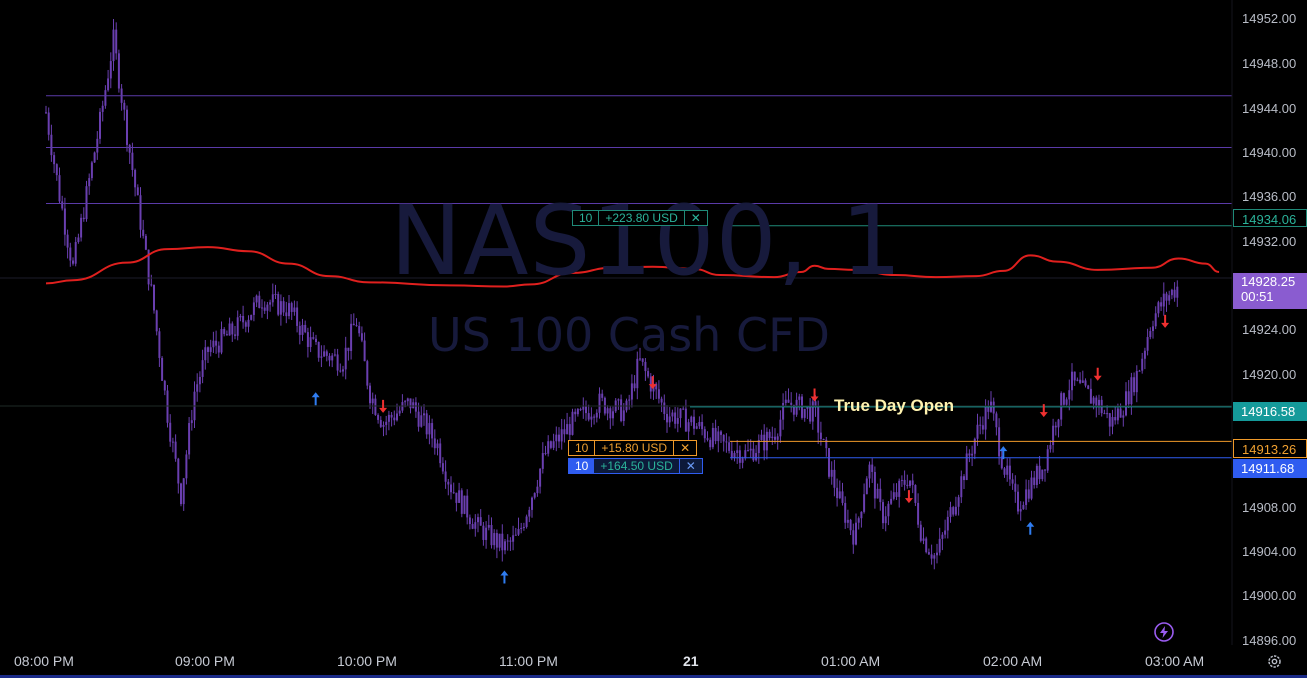 The width and height of the screenshot is (1307, 678). What do you see at coordinates (1269, 640) in the screenshot?
I see `price-tick: 14896.00` at bounding box center [1269, 640].